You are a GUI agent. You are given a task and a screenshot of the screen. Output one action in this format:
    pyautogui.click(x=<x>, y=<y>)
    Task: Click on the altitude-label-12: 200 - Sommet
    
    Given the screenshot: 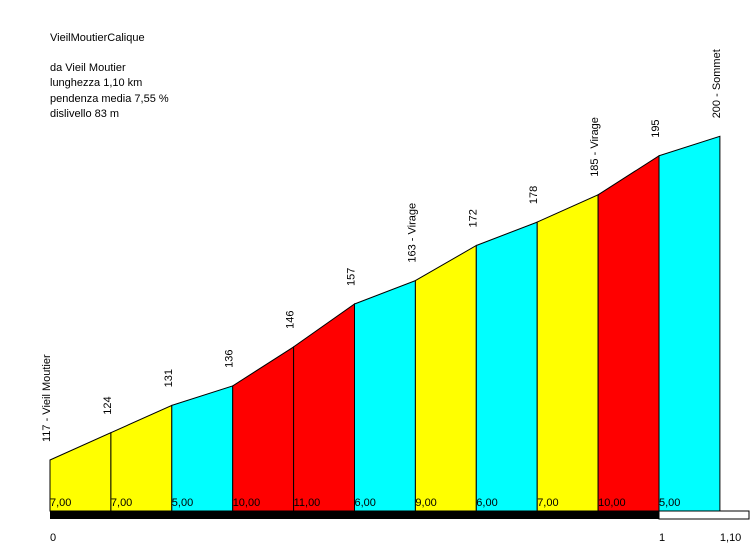 What is the action you would take?
    pyautogui.click(x=717, y=83)
    